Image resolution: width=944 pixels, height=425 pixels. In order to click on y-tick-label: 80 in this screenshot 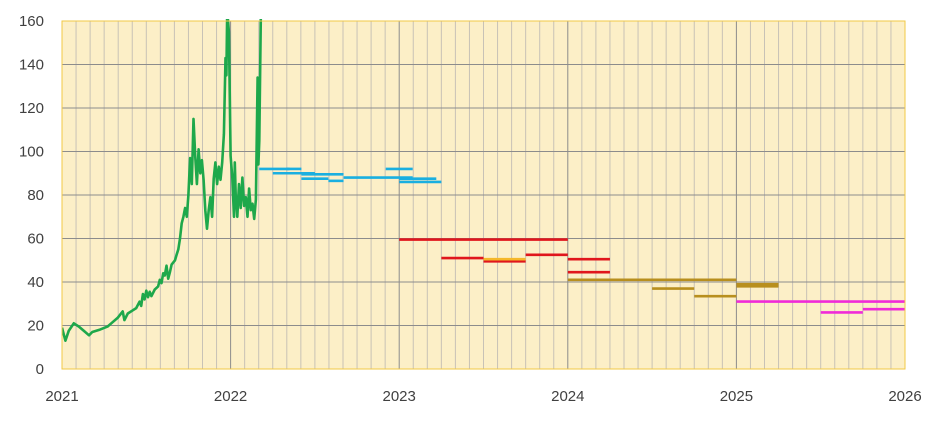, I will do `click(35, 195)`.